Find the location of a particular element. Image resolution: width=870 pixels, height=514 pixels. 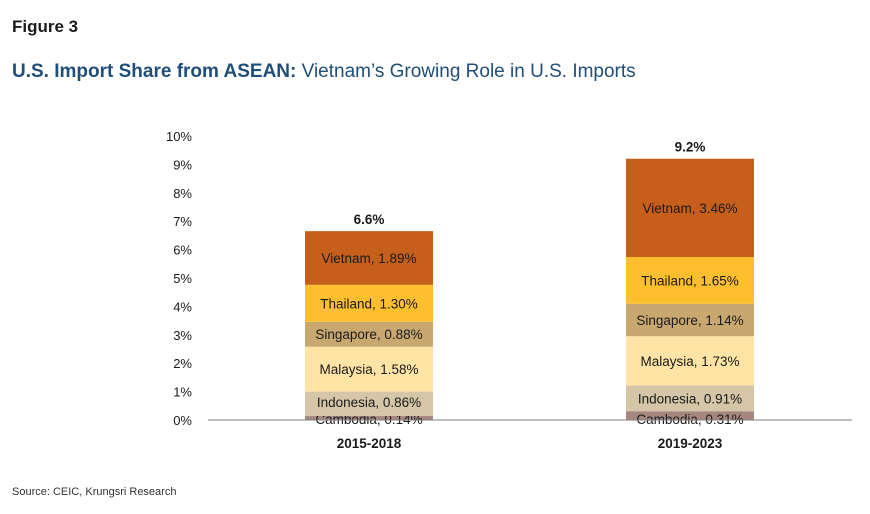

data-label-singapore: Singapore, 1.14% is located at coordinates (689, 320).